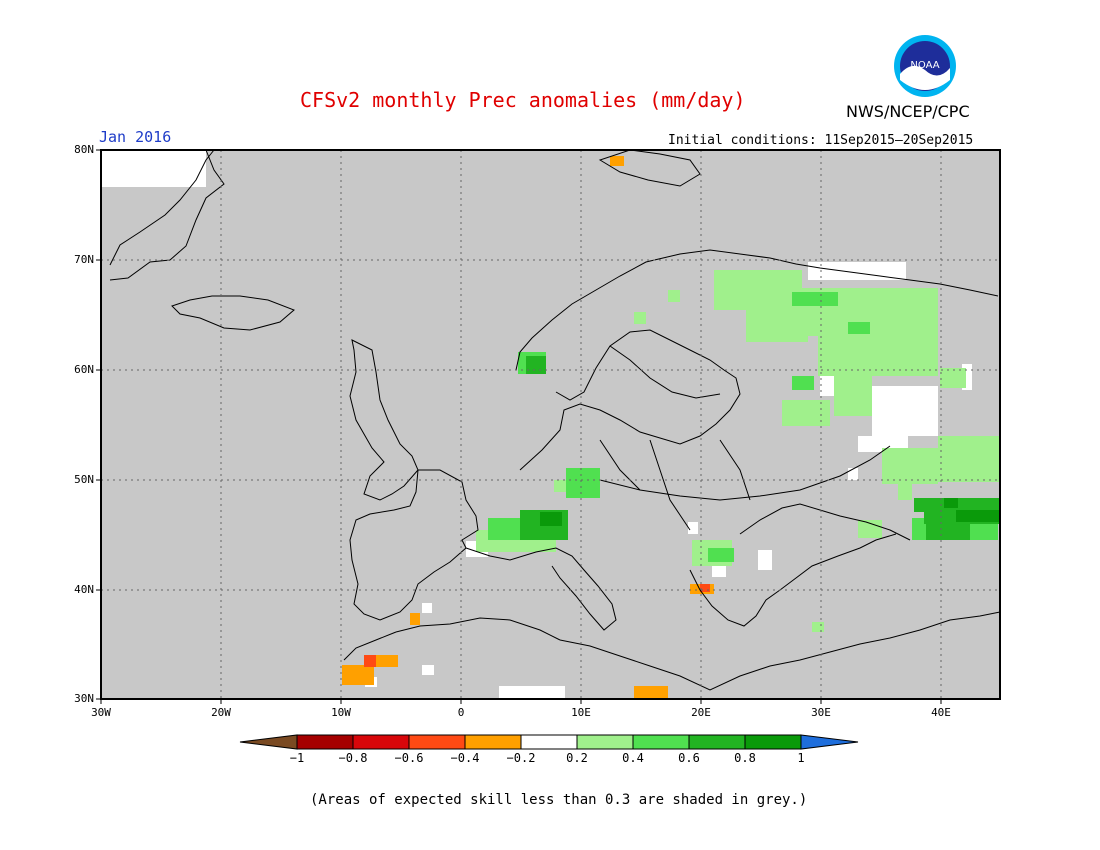  Describe the element at coordinates (689, 758) in the screenshot. I see `colorbar-tick-label: 0.6` at that location.